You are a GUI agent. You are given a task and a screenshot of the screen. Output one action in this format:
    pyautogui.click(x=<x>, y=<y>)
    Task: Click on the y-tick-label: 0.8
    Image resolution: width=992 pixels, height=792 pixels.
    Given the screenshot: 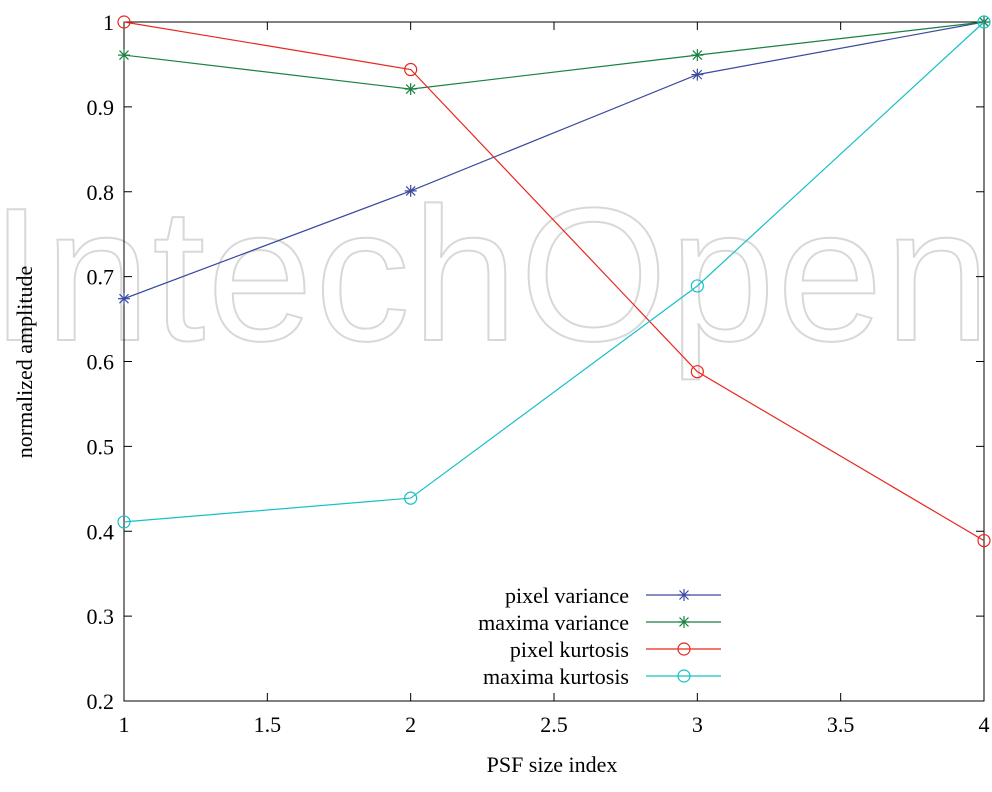 What is the action you would take?
    pyautogui.click(x=101, y=192)
    